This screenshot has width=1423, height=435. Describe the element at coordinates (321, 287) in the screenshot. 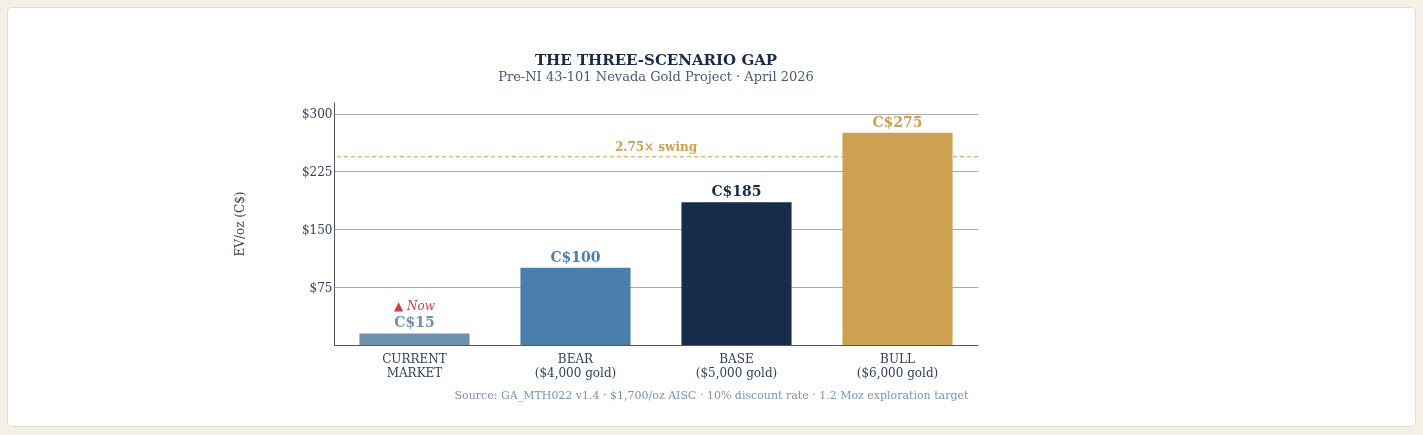

I see `y-tick-label: $75` at that location.